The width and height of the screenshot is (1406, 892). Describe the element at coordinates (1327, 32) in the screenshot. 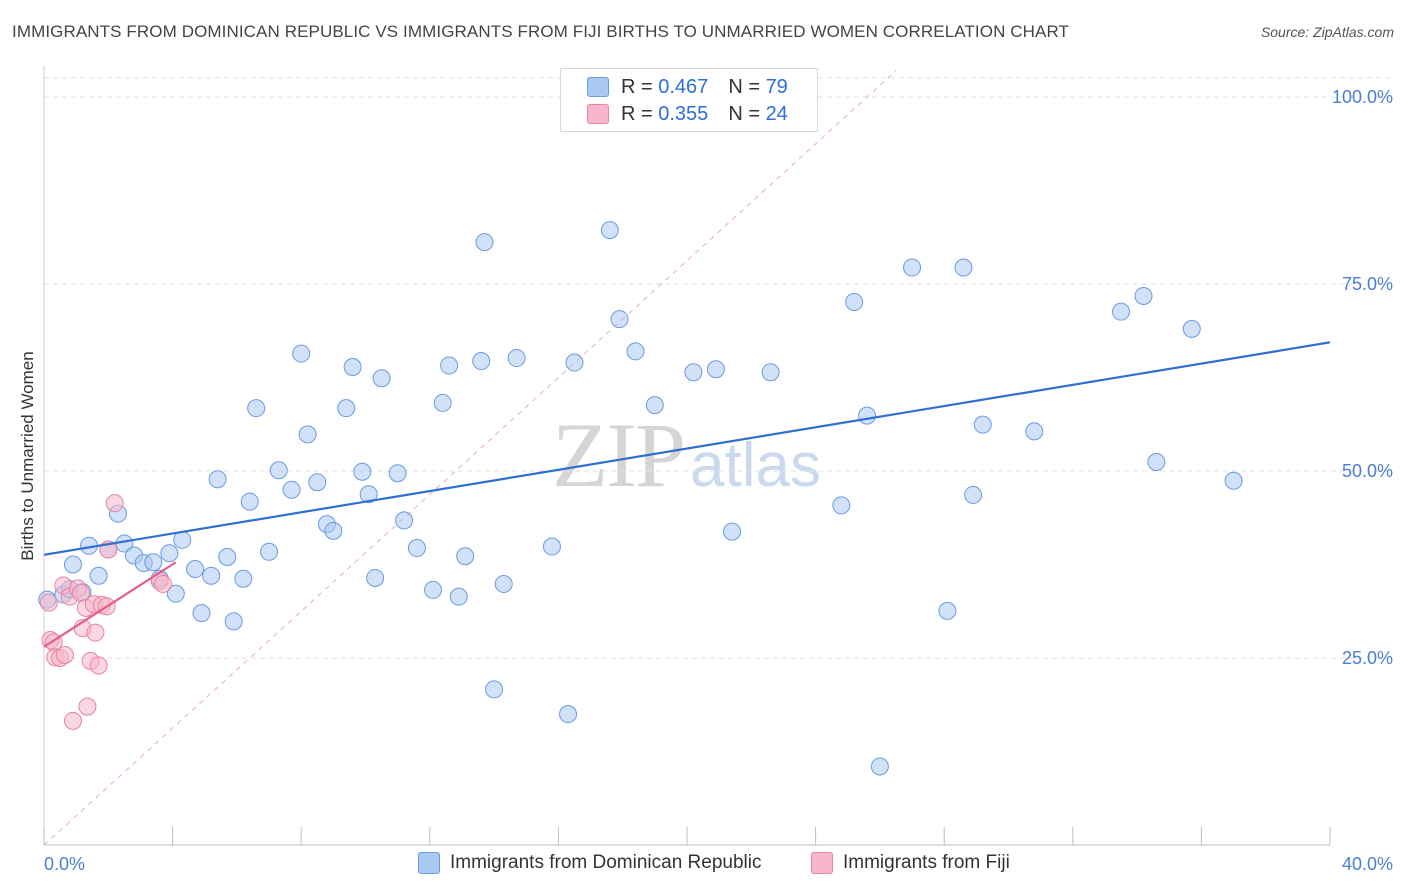

I see `source-credit: Source: ZipAtlas.com` at that location.